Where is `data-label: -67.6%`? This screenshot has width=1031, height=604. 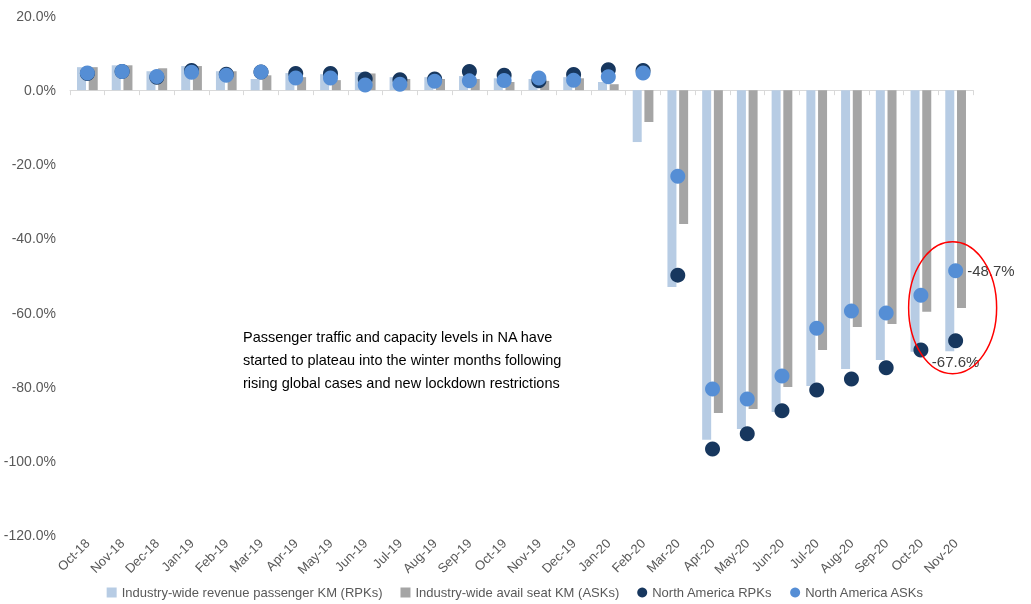
data-label: -67.6% is located at coordinates (955, 362).